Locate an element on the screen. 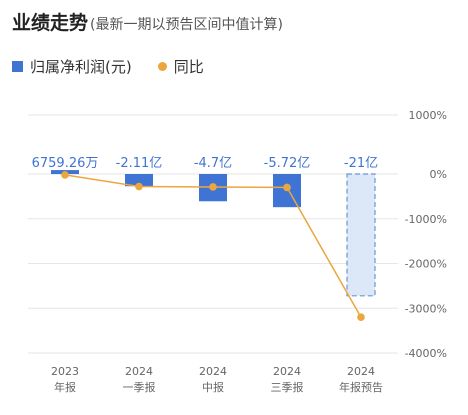 Image resolution: width=468 pixels, height=415 pixels. y-right-tick-label: -3000% is located at coordinates (426, 308).